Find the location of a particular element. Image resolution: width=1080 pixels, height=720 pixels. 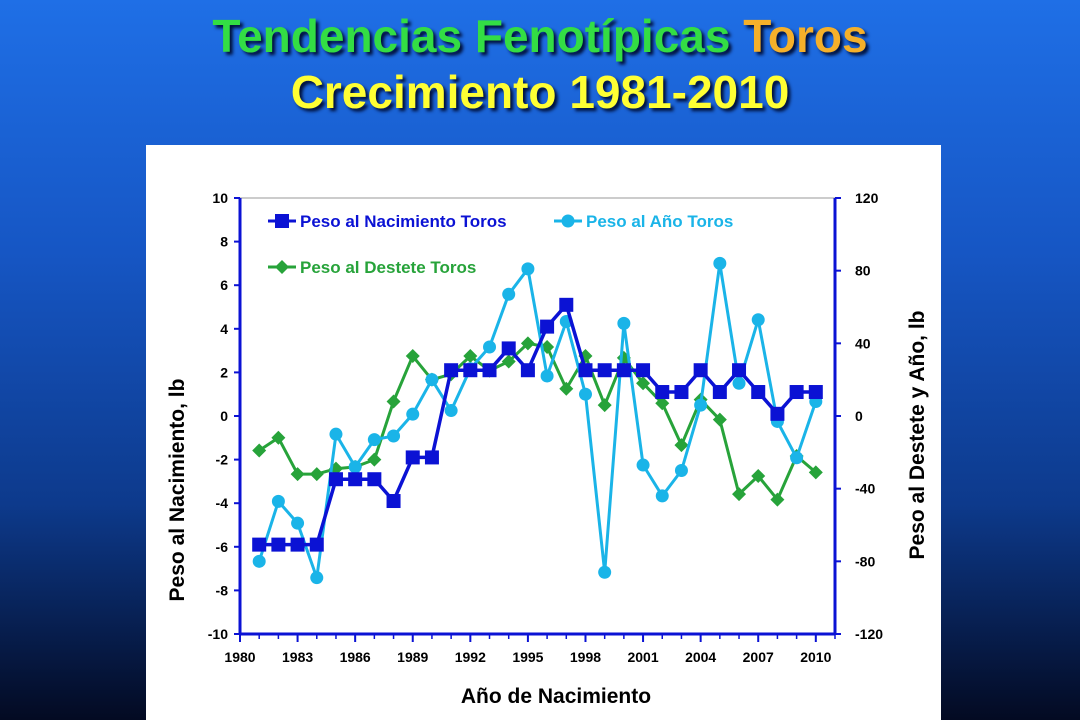

legend-marker-diamond is located at coordinates (282, 267).